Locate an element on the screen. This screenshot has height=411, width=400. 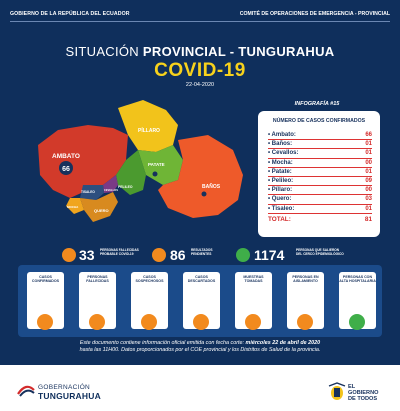
coat-of-arms-icon is located at coordinates (337, 391).